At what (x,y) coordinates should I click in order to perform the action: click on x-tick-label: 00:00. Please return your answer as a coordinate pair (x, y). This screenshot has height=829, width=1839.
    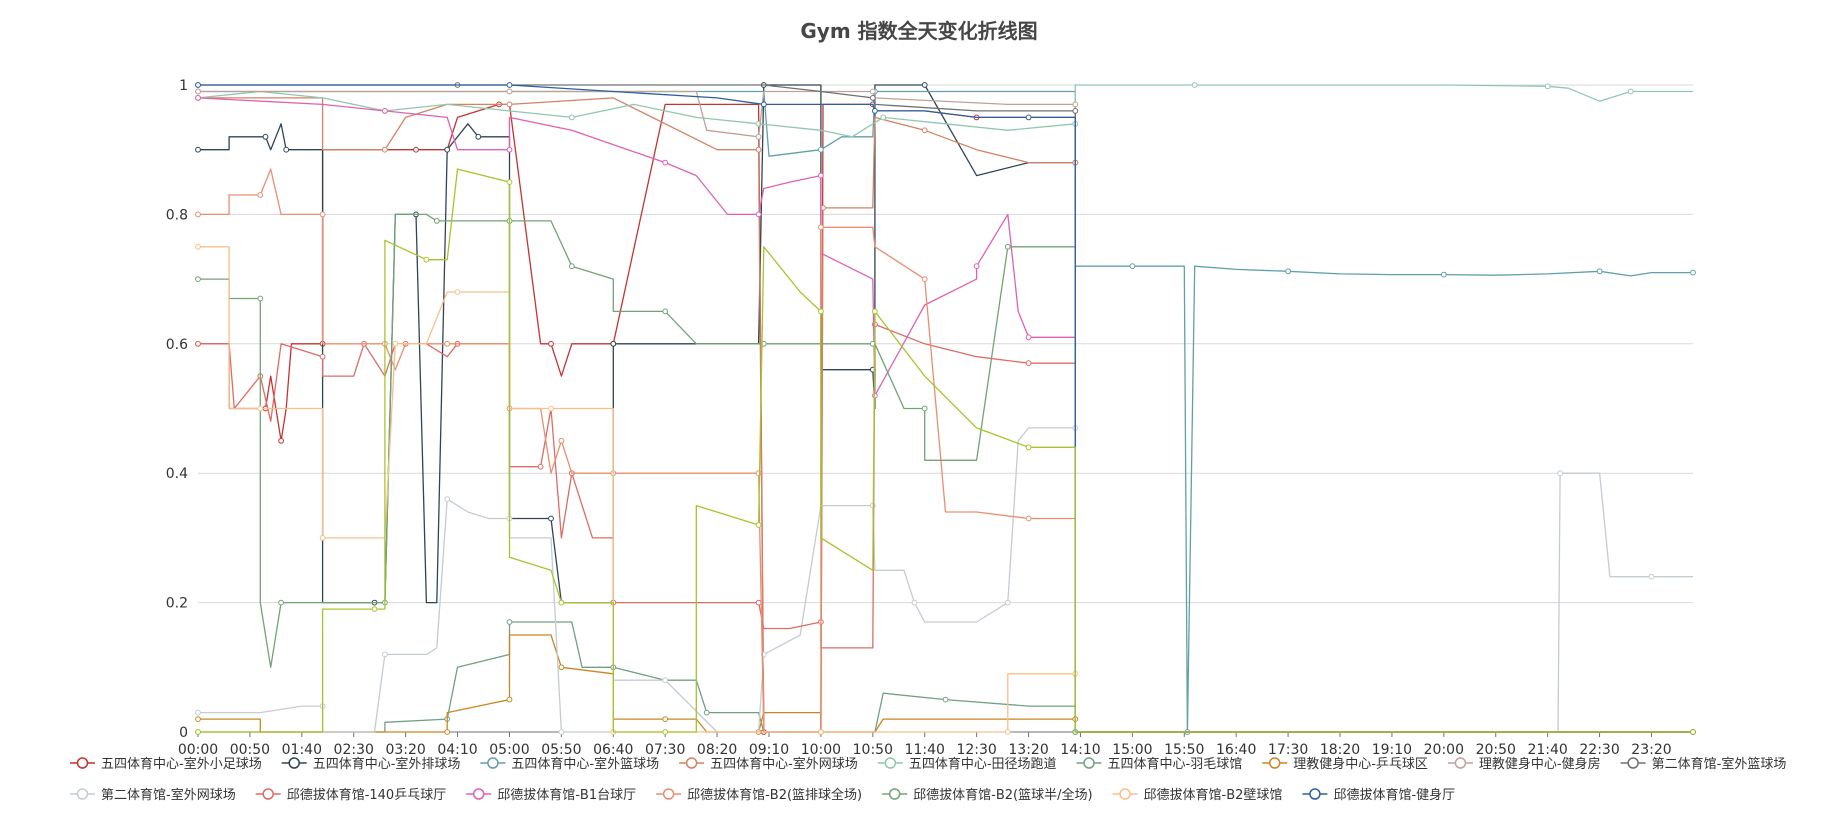
    Looking at the image, I should click on (198, 750).